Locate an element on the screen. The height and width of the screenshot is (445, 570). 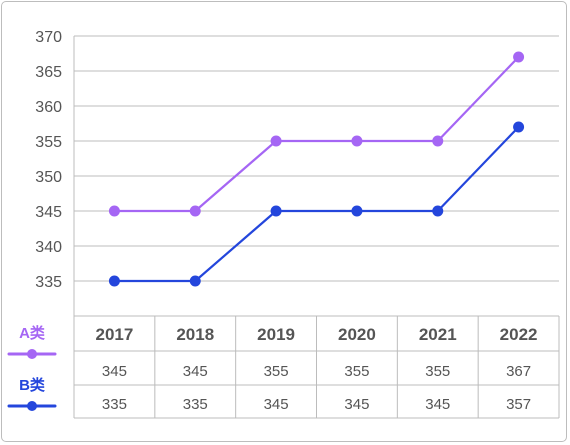
series-a-legend-marker is located at coordinates (32, 354).